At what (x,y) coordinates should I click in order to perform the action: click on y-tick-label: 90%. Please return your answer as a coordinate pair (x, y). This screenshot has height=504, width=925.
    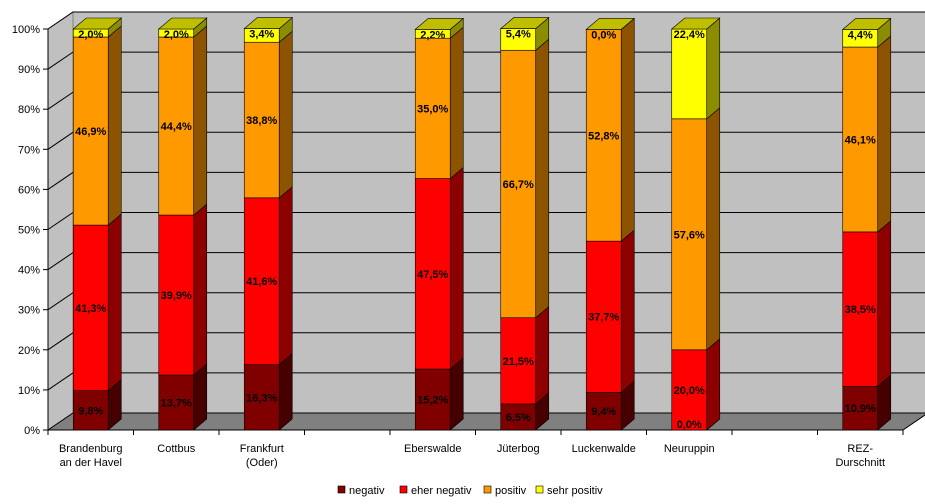
    Looking at the image, I should click on (29, 70).